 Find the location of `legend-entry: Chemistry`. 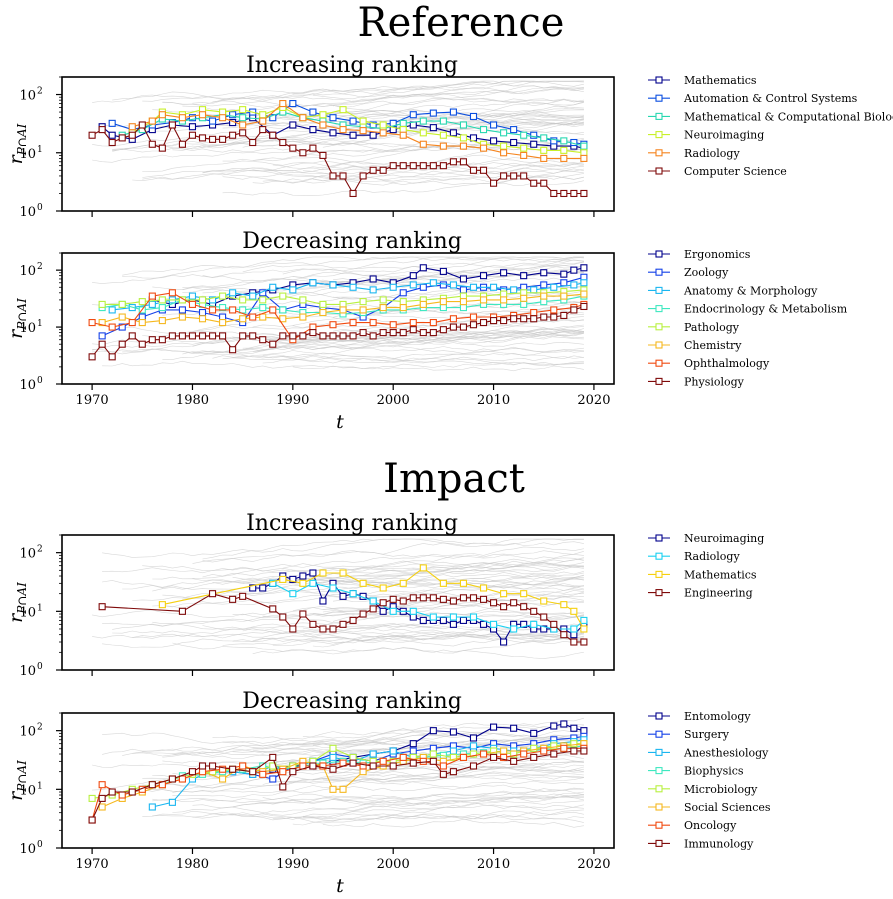

legend-entry: Chemistry is located at coordinates (695, 345).